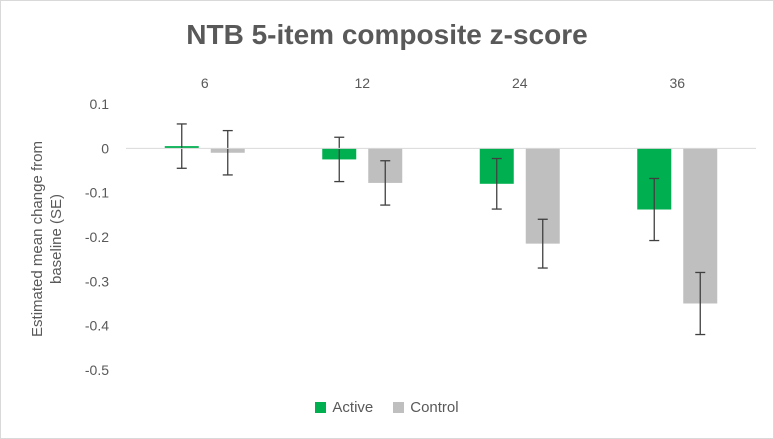  What do you see at coordinates (387, 407) in the screenshot?
I see `legend: Active Control` at bounding box center [387, 407].